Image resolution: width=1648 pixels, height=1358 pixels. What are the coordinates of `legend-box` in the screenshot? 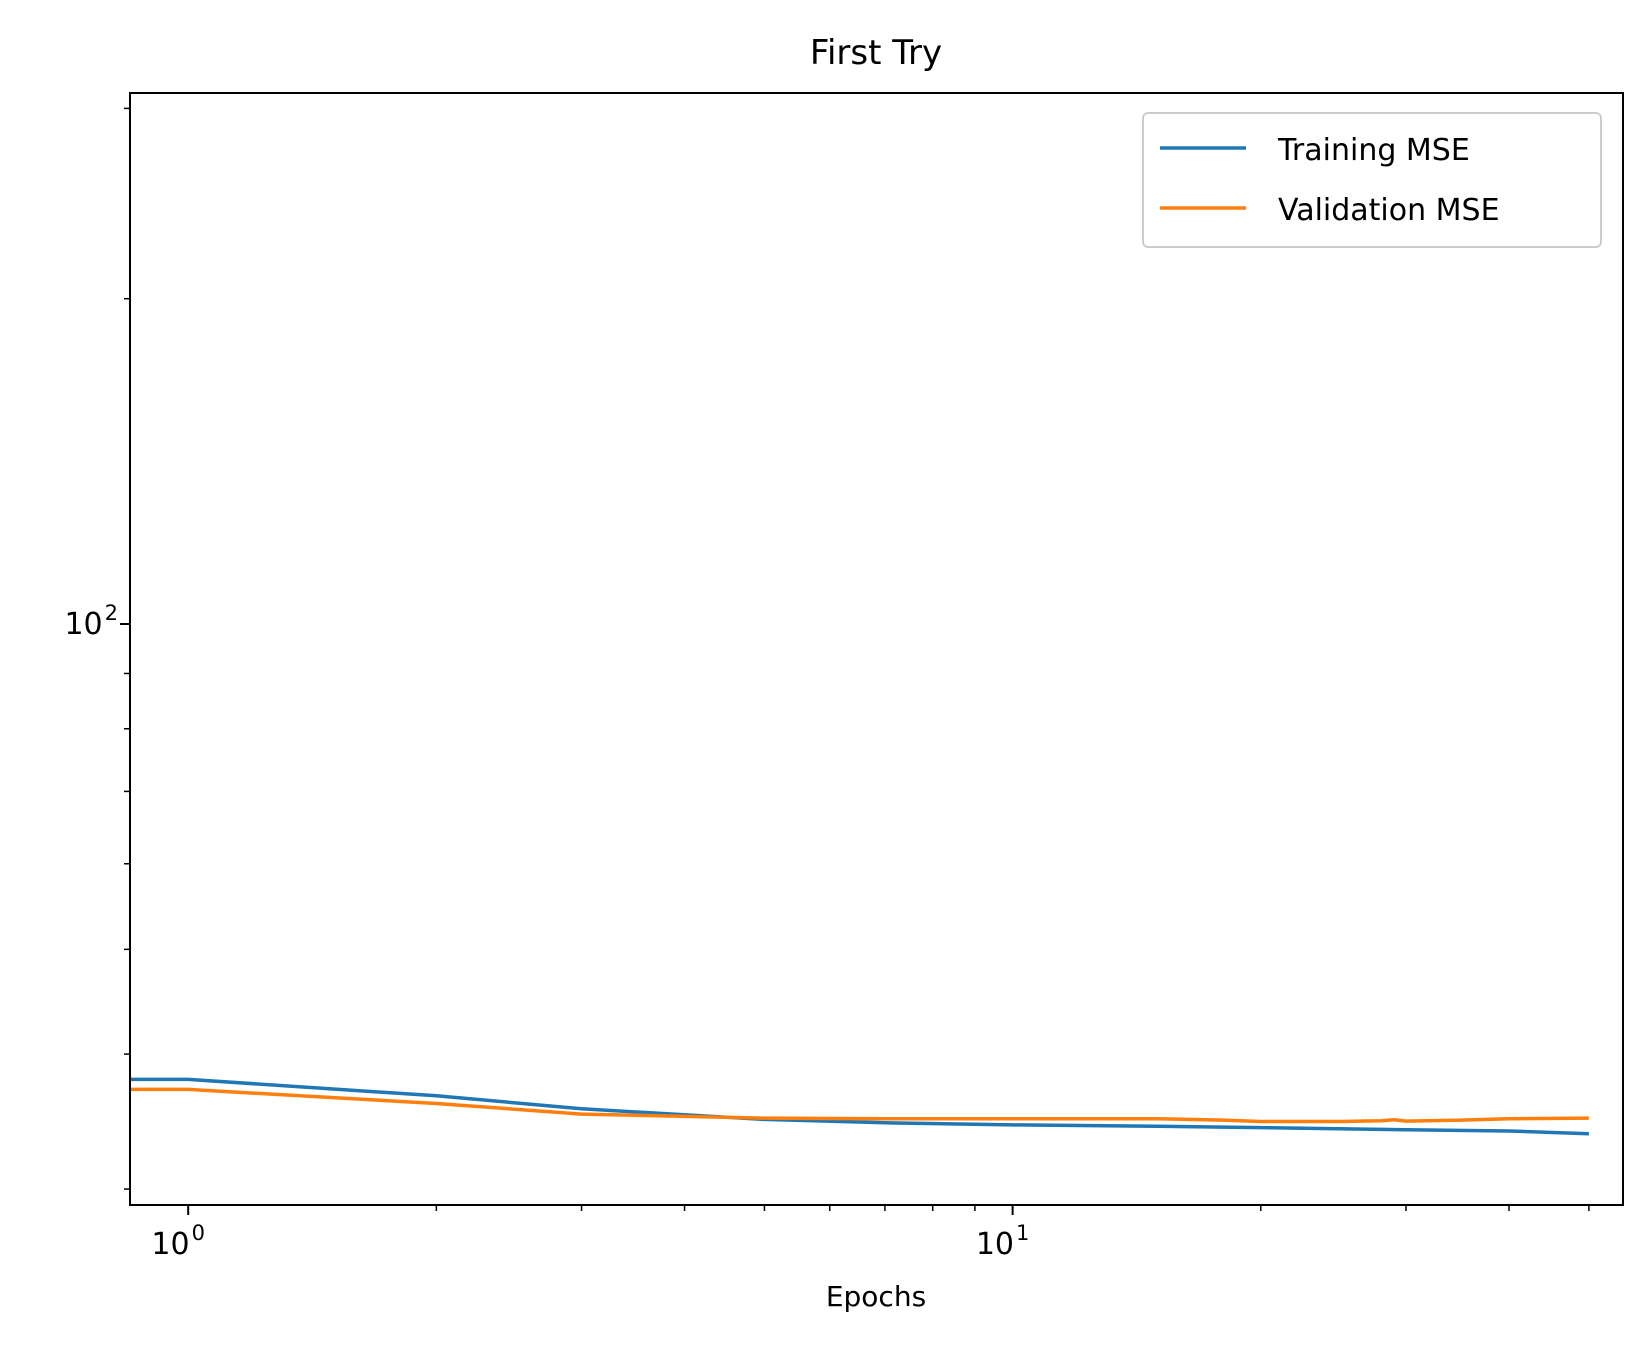 It's located at (1372, 180).